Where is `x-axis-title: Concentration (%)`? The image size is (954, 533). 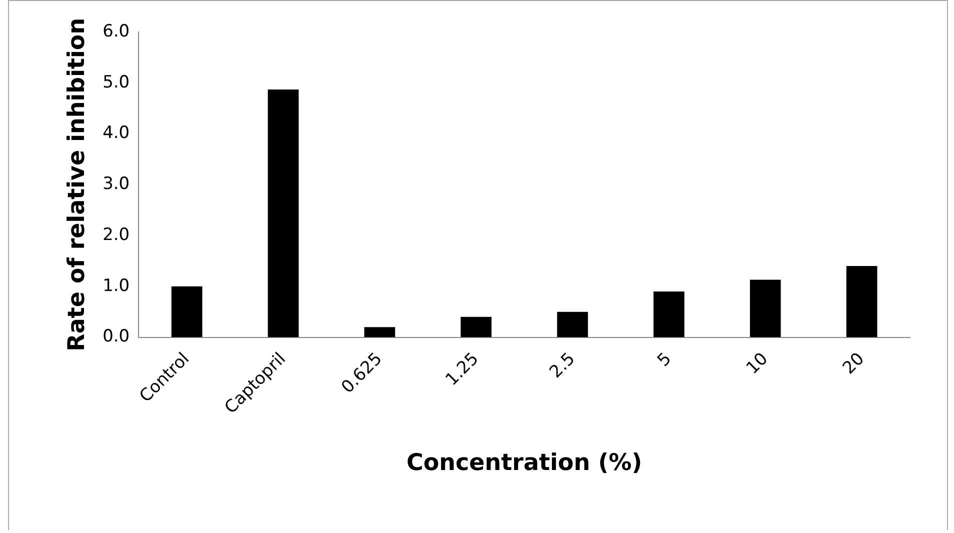 x-axis-title: Concentration (%) is located at coordinates (524, 463).